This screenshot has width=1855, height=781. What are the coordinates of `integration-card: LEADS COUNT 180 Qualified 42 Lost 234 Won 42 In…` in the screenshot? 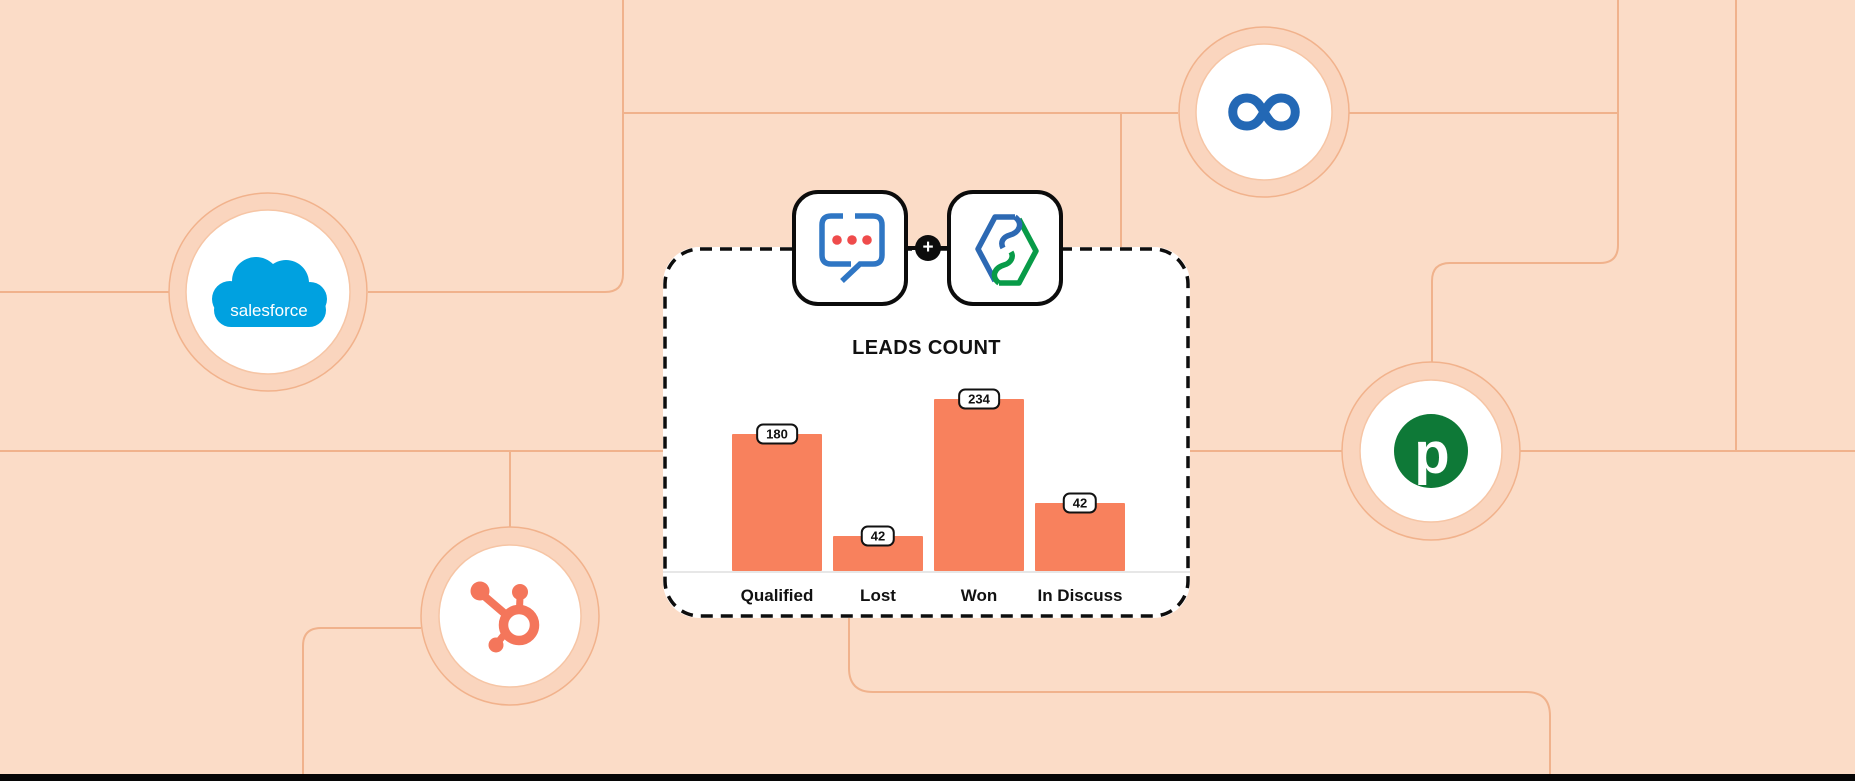 It's located at (926, 432).